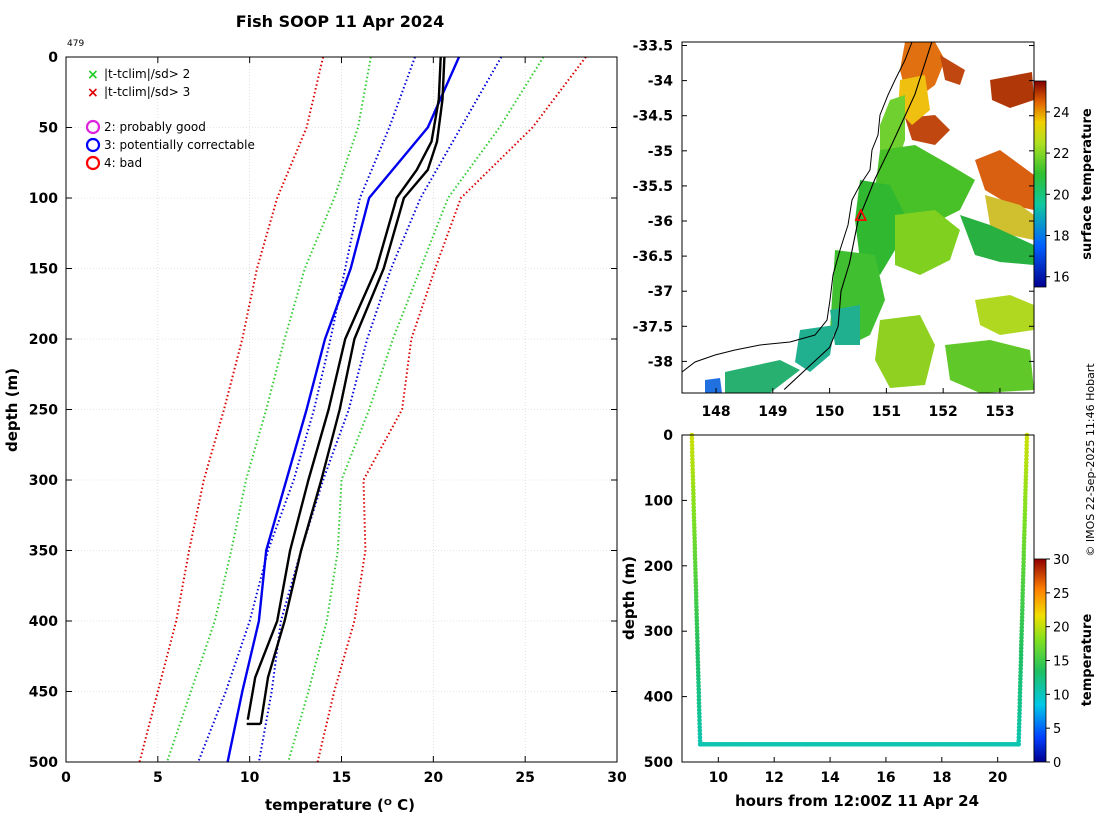  I want to click on dt-y-tick-label: 200, so click(658, 567).